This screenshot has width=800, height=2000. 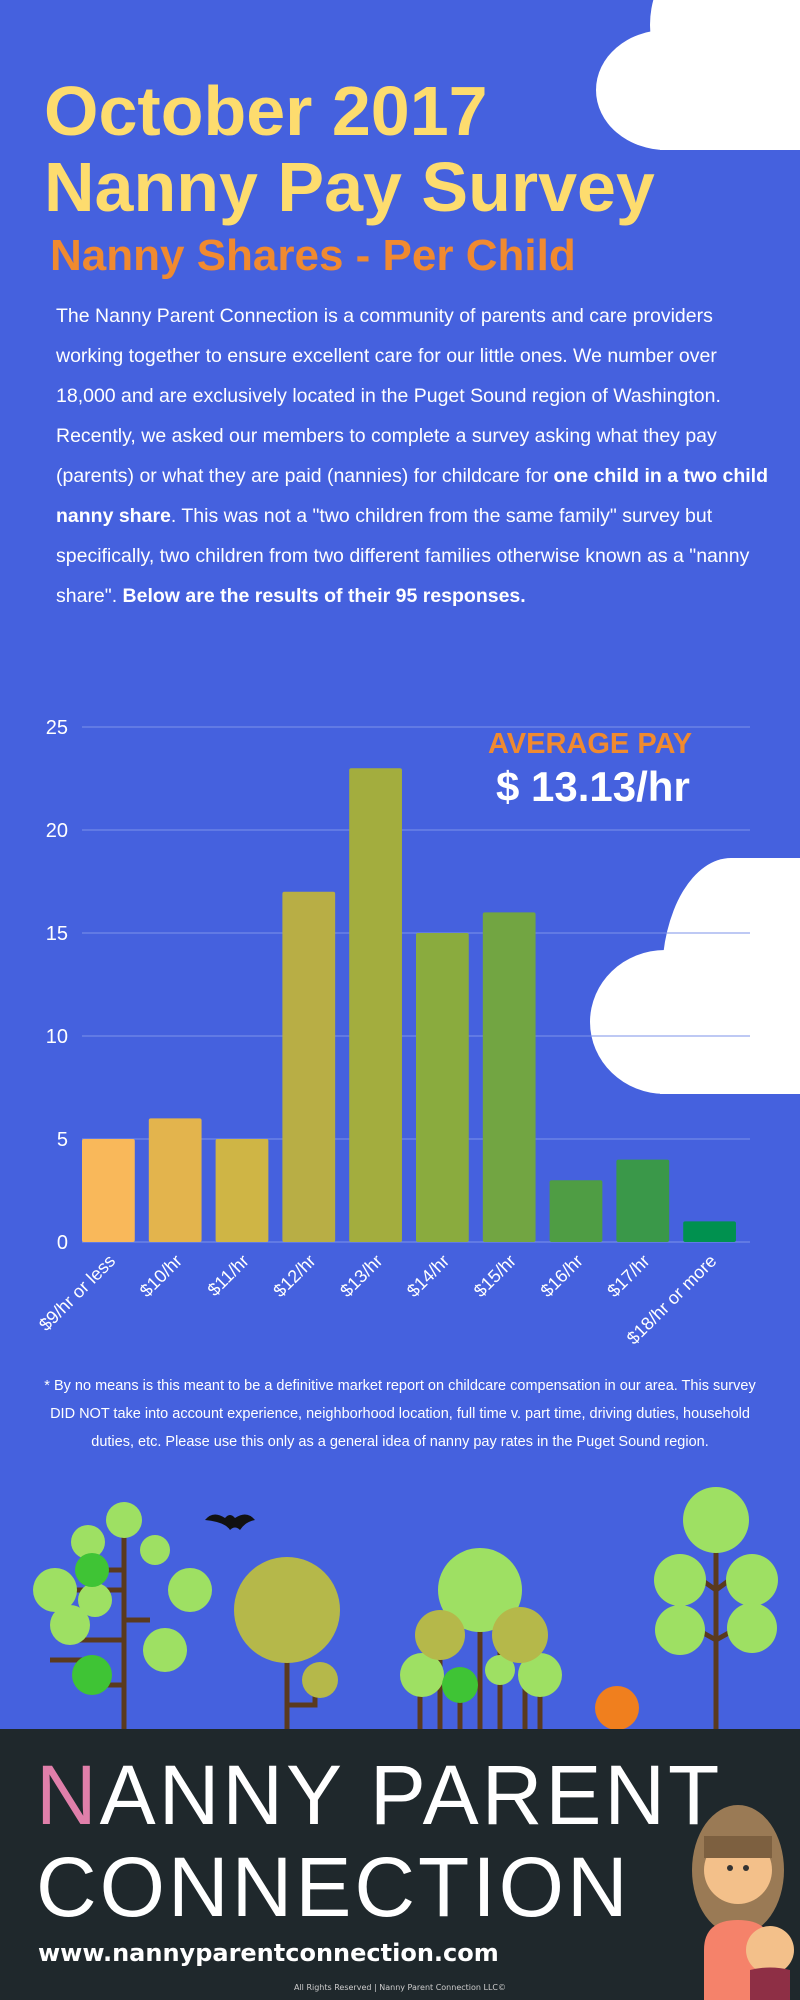 I want to click on y-tick-label: 20, so click(x=57, y=831).